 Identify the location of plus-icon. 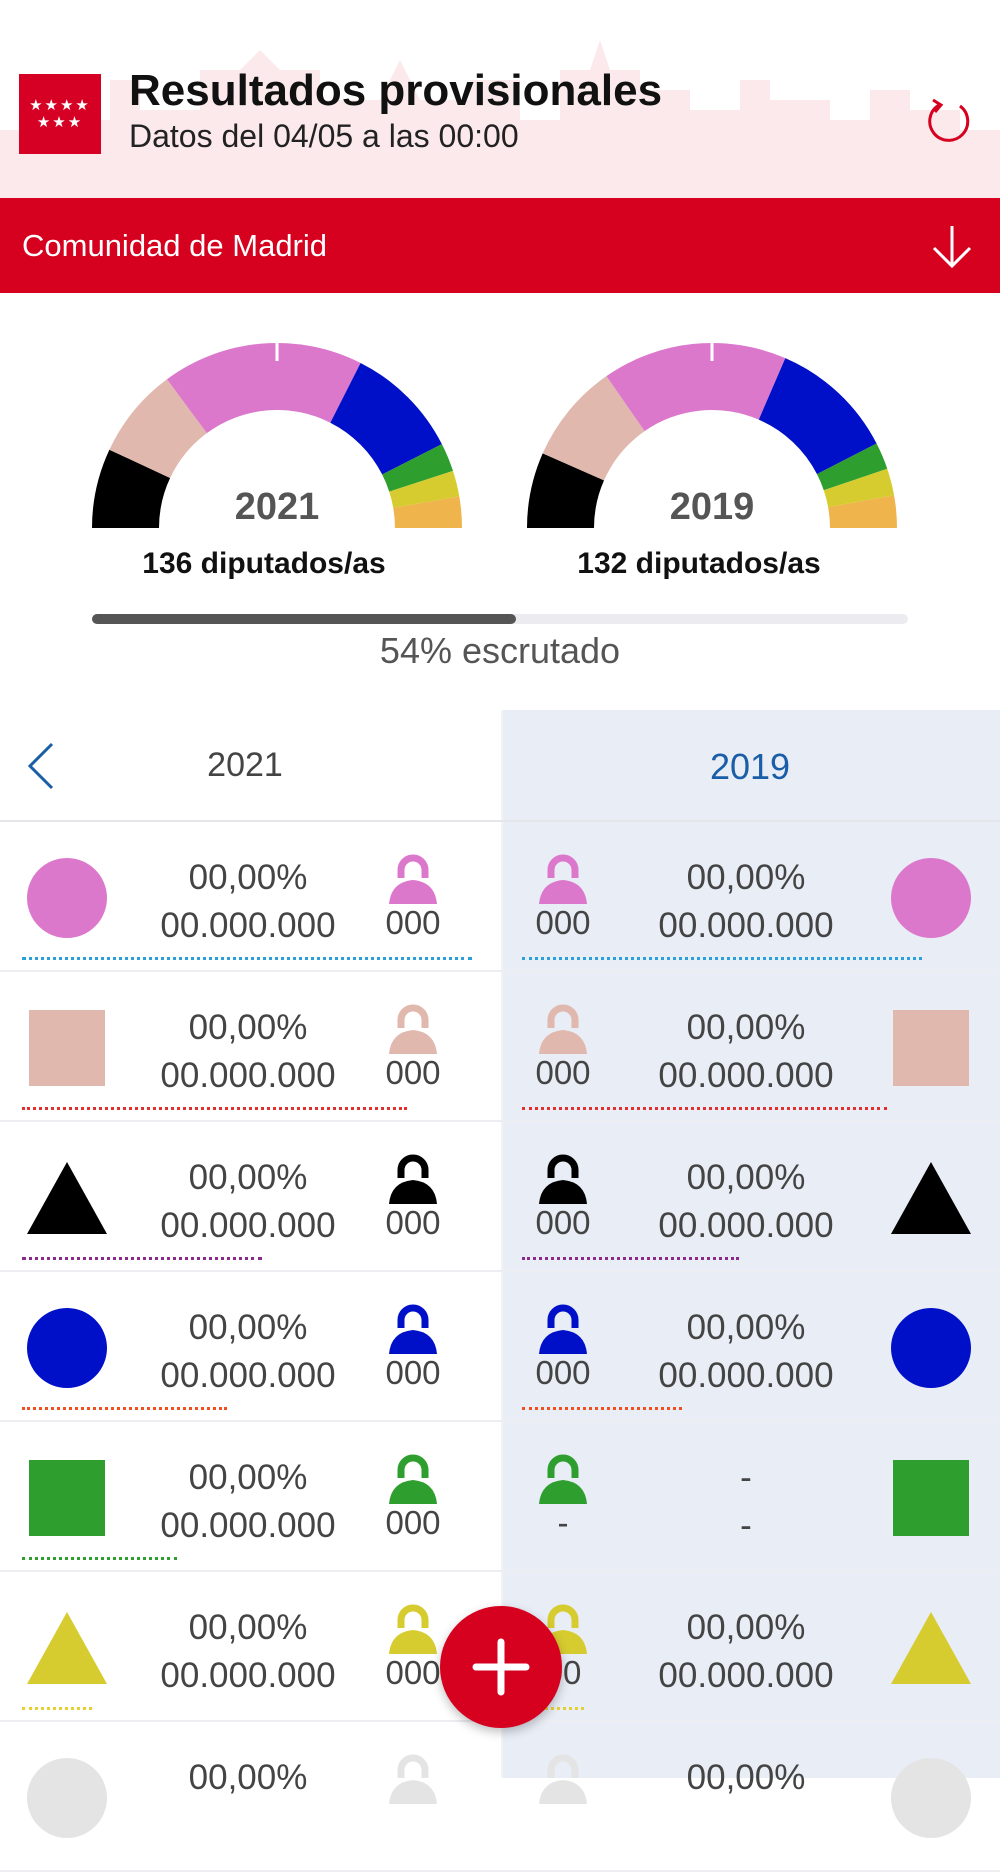
(501, 1667).